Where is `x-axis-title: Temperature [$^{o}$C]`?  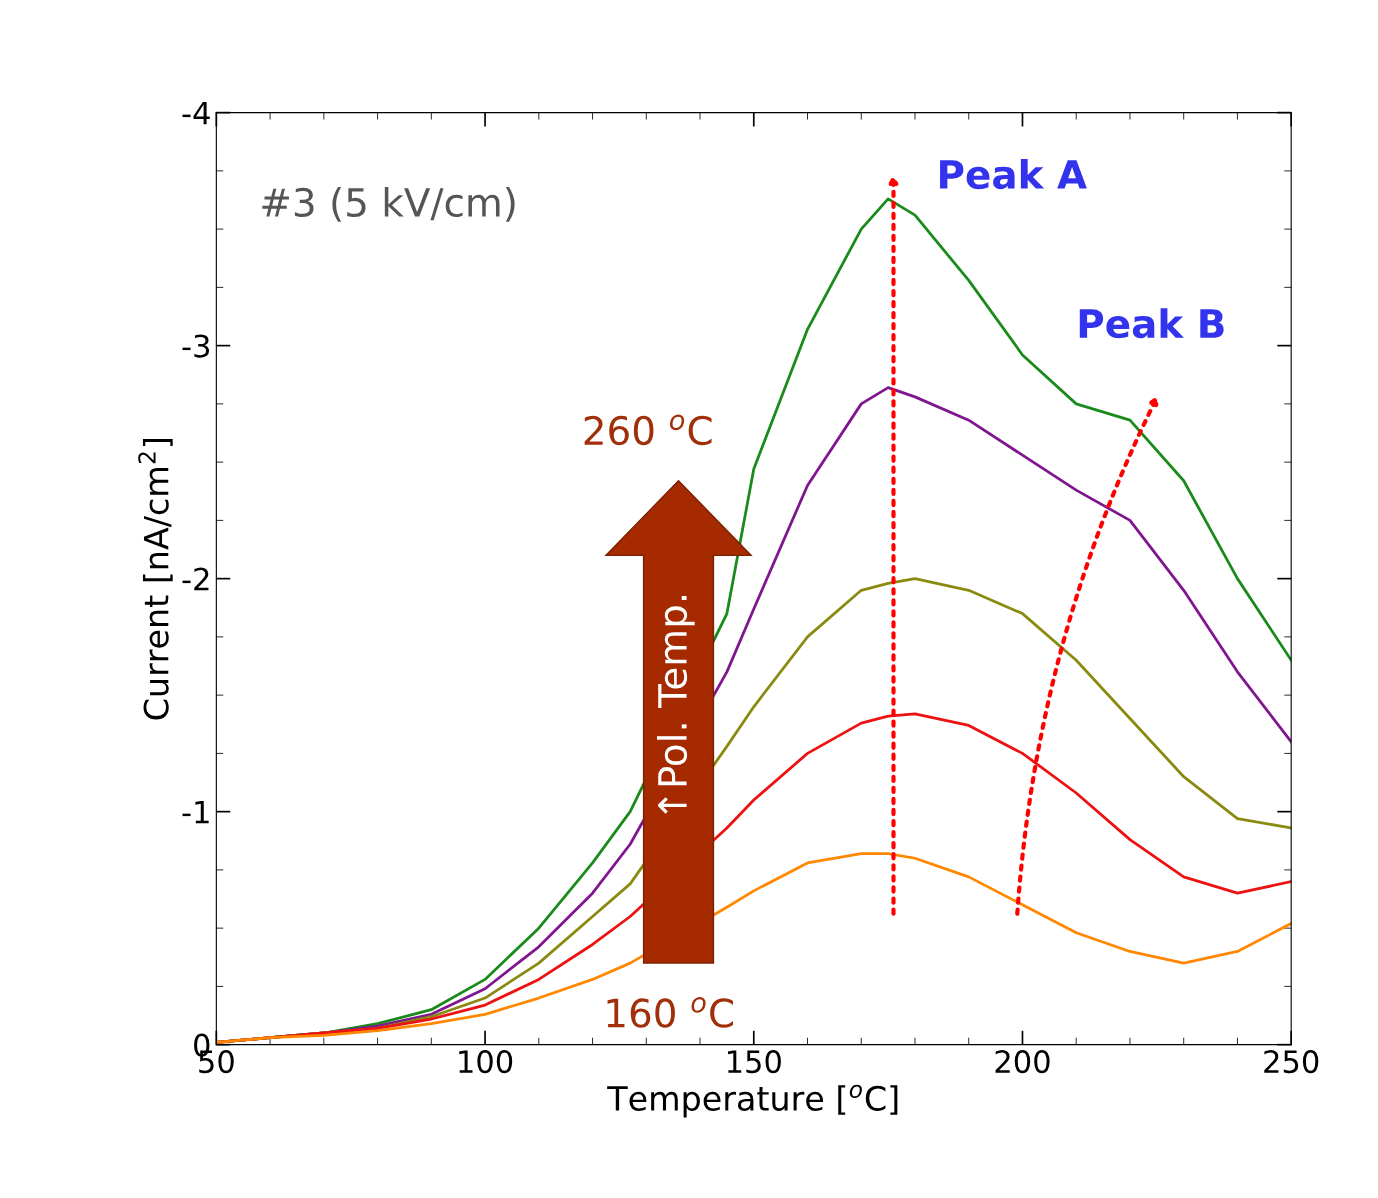 x-axis-title: Temperature [$^{o}$C] is located at coordinates (752, 1101).